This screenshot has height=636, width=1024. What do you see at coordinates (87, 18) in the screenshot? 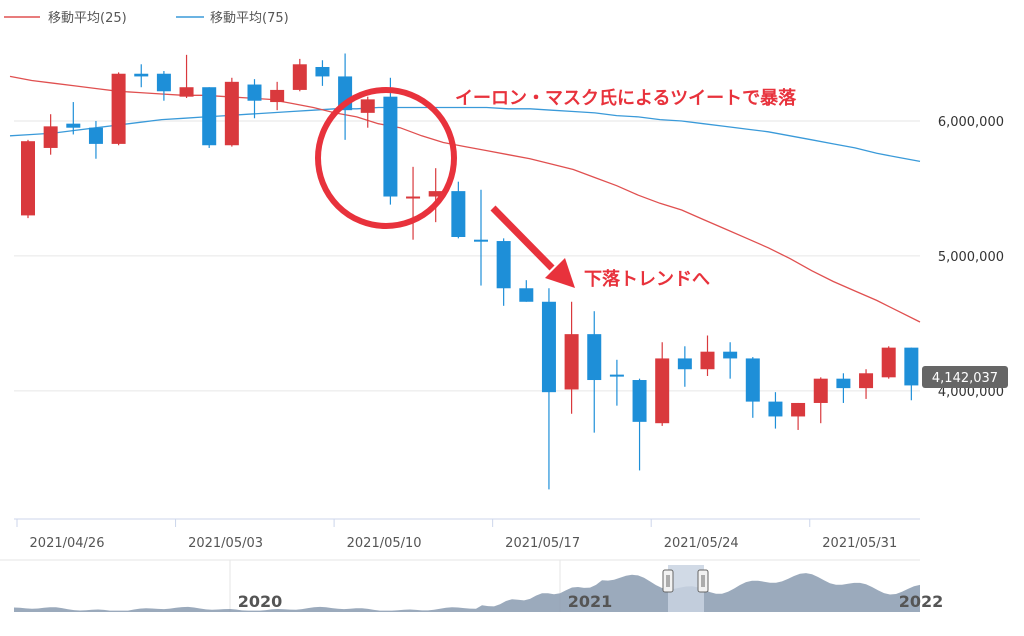
I see `legend-ma25-label: 移動平均(25)` at bounding box center [87, 18].